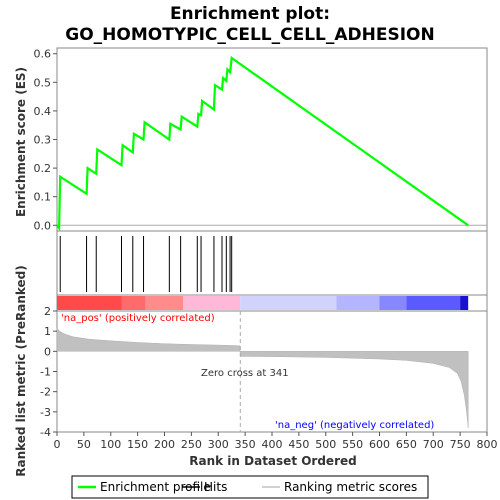 The image size is (500, 500). I want to click on zero-cross-label: Zero cross at 341, so click(245, 373).